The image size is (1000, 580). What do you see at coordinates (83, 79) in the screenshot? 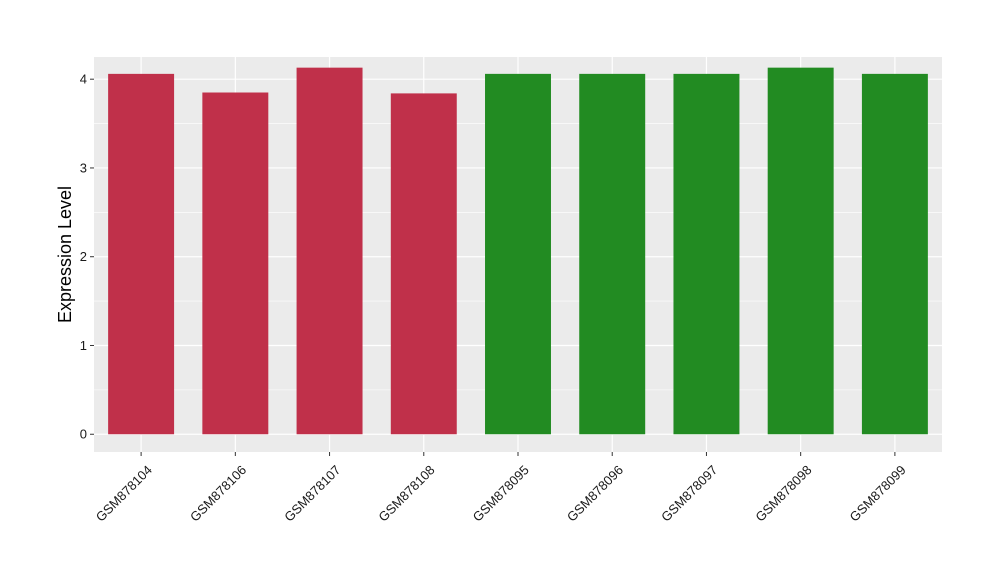
I see `y-tick-label: 4` at bounding box center [83, 79].